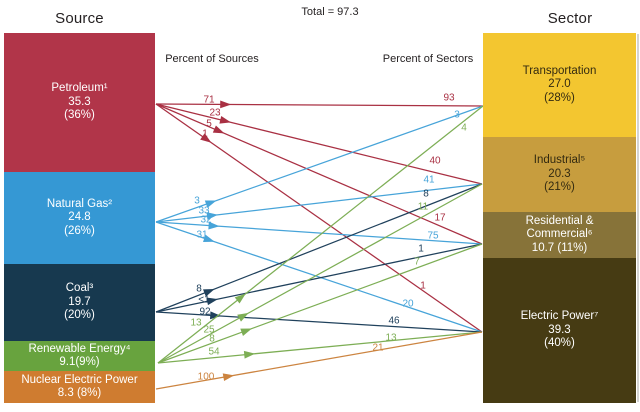  I want to click on source-box-line: 24.8, so click(79, 217).